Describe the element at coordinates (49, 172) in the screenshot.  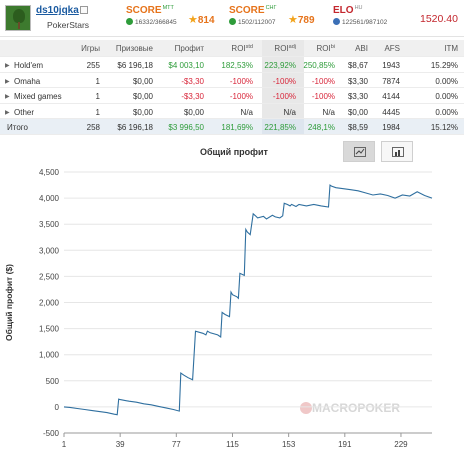
I see `y-tick-label: 4,500` at that location.